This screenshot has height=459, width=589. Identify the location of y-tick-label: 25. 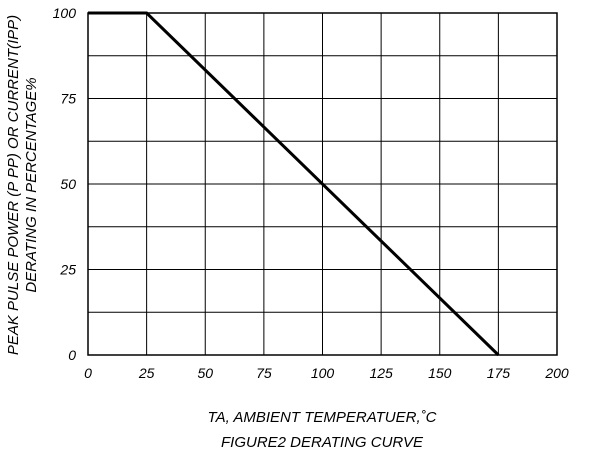
(67, 270).